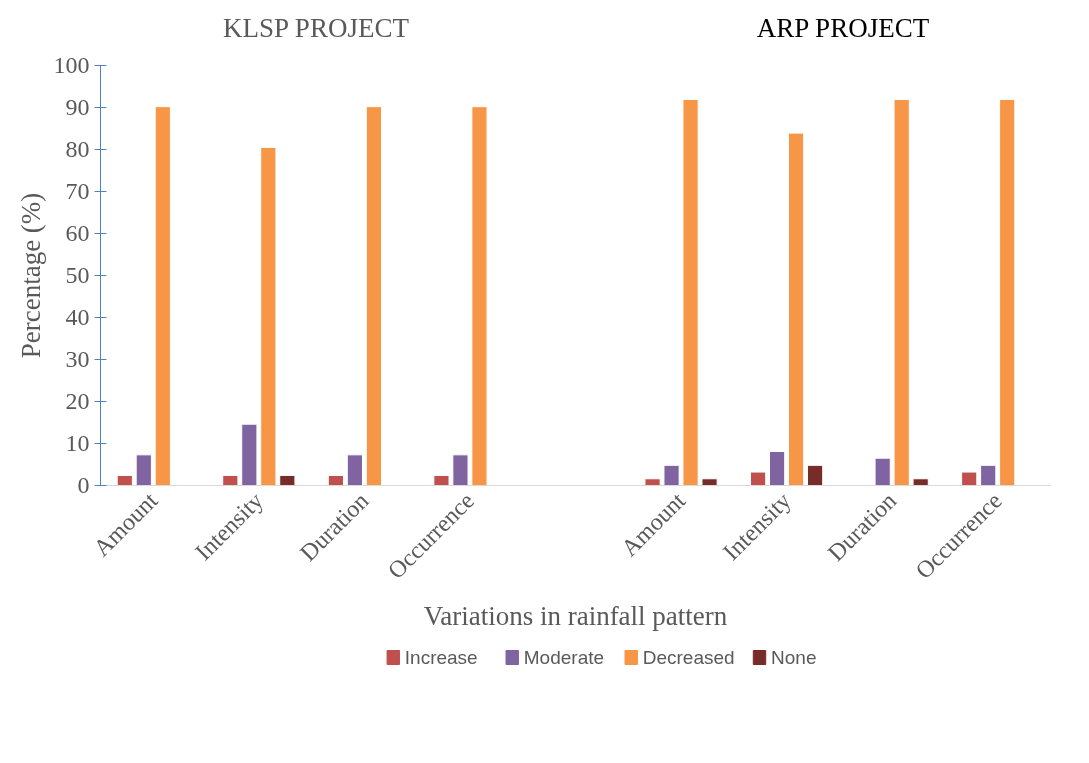 This screenshot has width=1089, height=763. What do you see at coordinates (30, 275) in the screenshot?
I see `y-axis-title: Percentage (%)` at bounding box center [30, 275].